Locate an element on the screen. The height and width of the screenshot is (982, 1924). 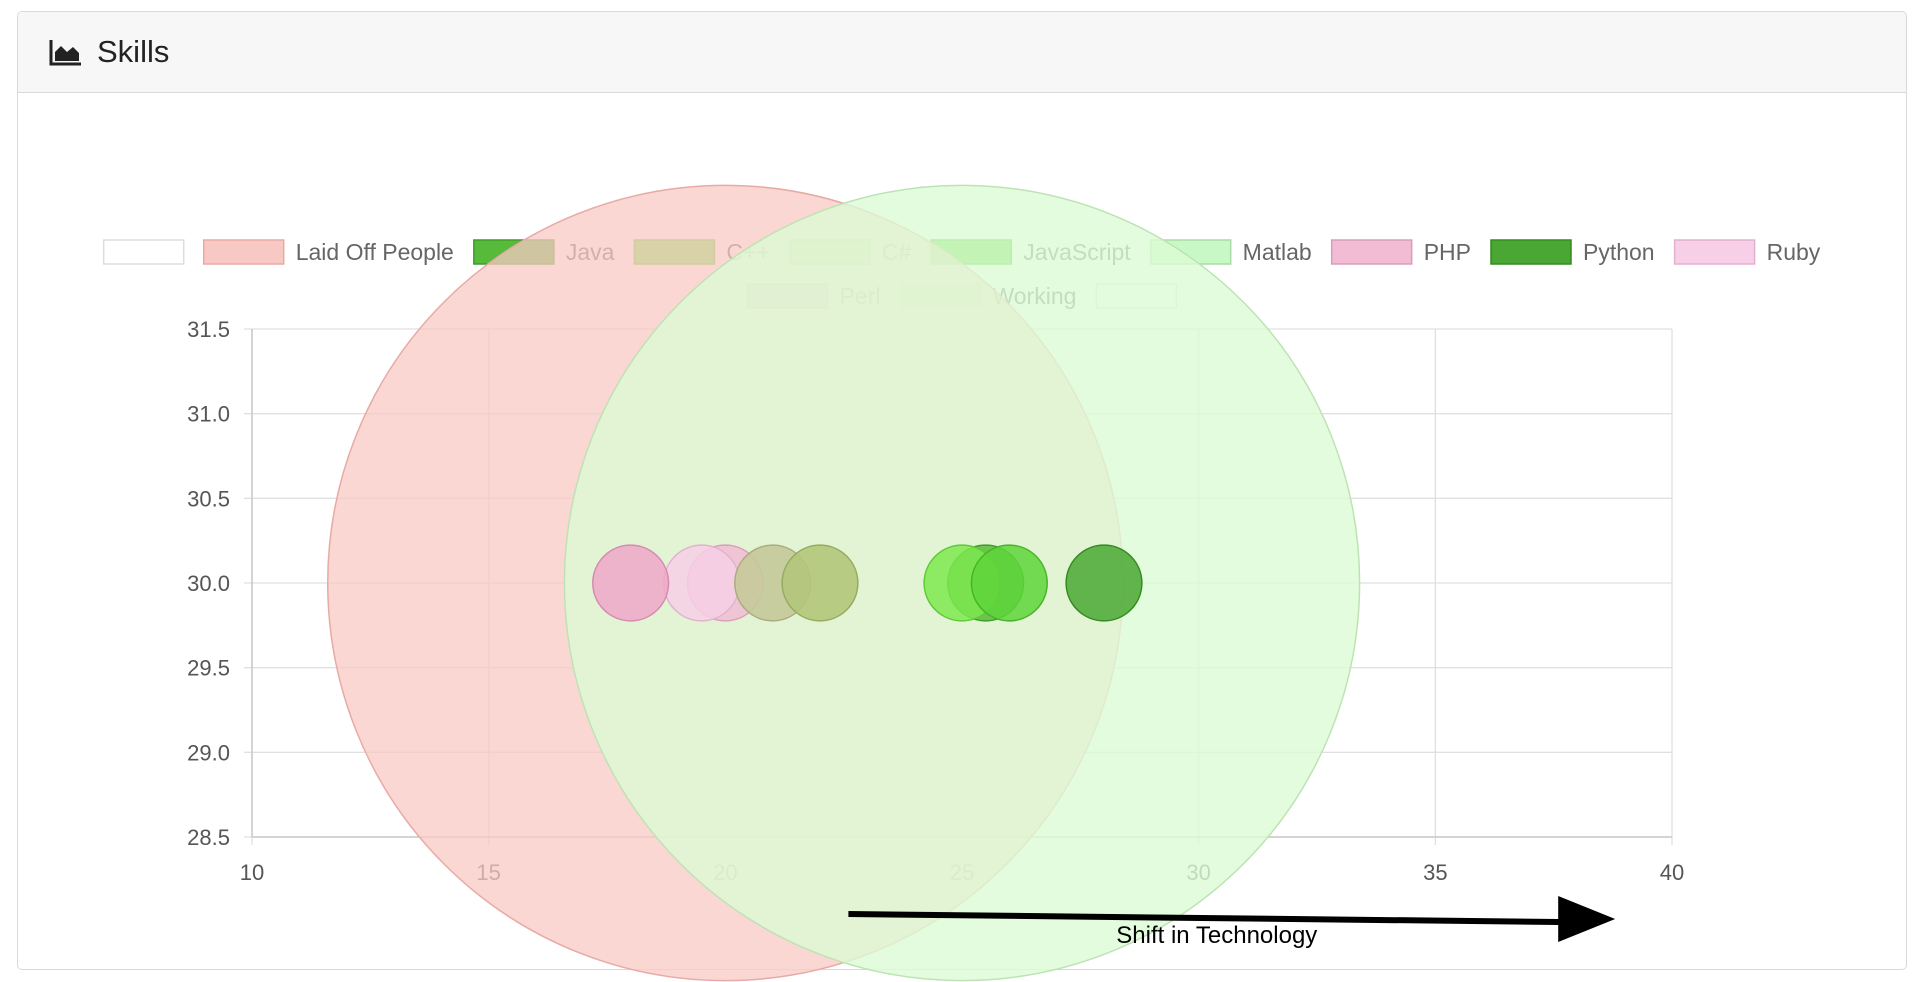
y-tick-label: 29.0 is located at coordinates (208, 752).